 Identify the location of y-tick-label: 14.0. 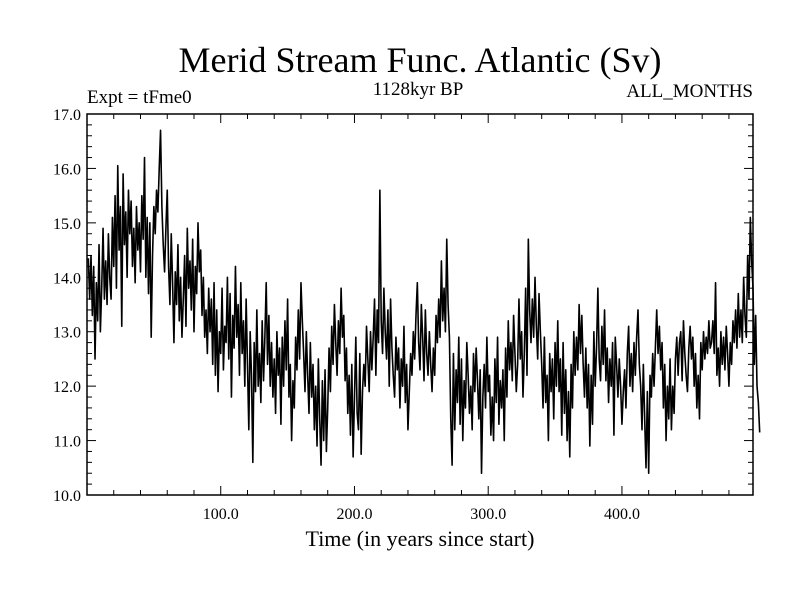
(67, 278).